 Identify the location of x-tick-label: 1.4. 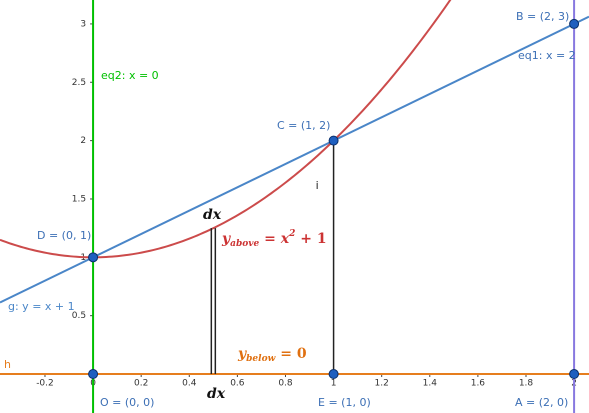
(430, 384).